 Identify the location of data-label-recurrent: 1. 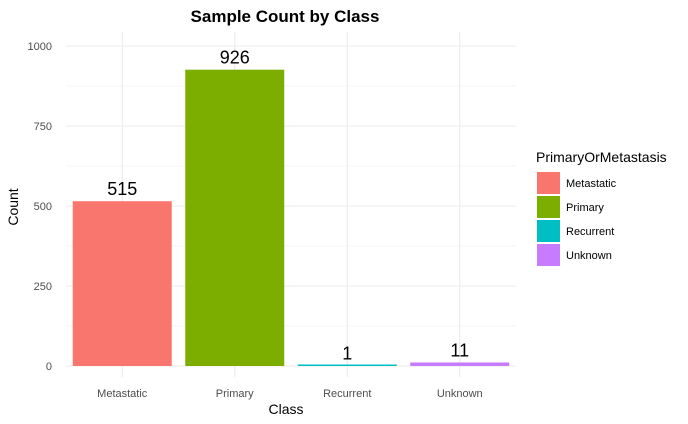
(347, 354).